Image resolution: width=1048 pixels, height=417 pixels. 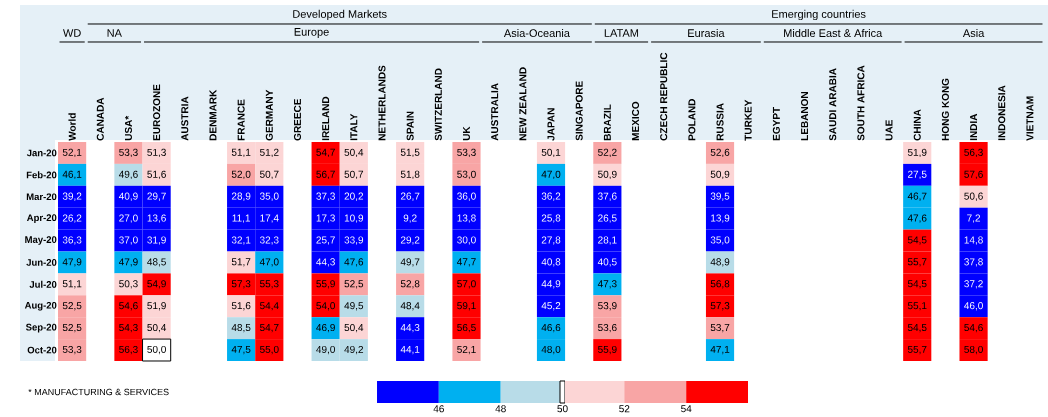 What do you see at coordinates (156, 284) in the screenshot?
I see `data-label: 54,9` at bounding box center [156, 284].